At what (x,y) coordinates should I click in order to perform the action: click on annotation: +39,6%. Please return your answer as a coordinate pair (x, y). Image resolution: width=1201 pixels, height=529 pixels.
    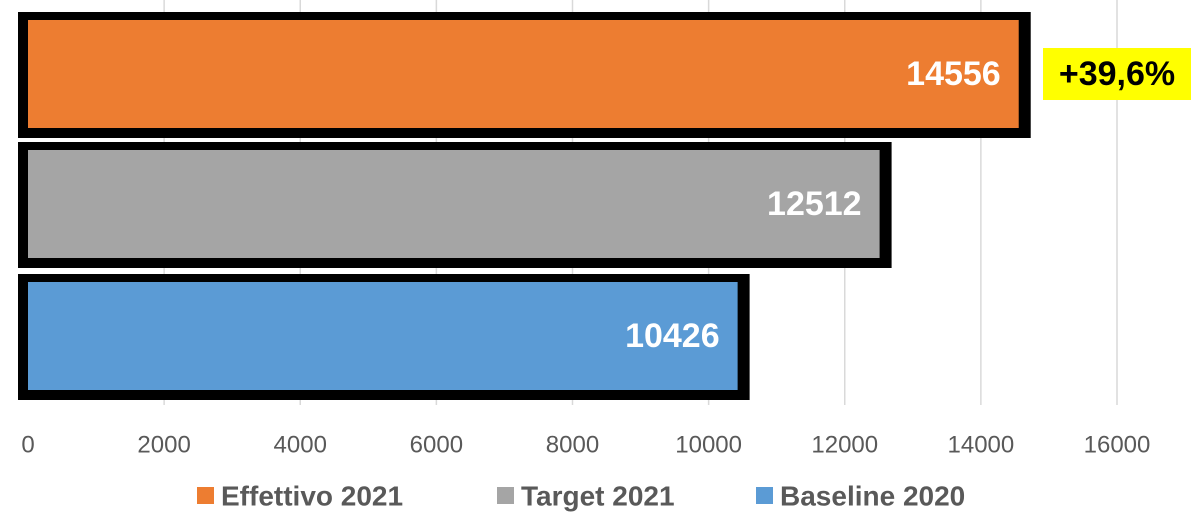
    Looking at the image, I should click on (1117, 74).